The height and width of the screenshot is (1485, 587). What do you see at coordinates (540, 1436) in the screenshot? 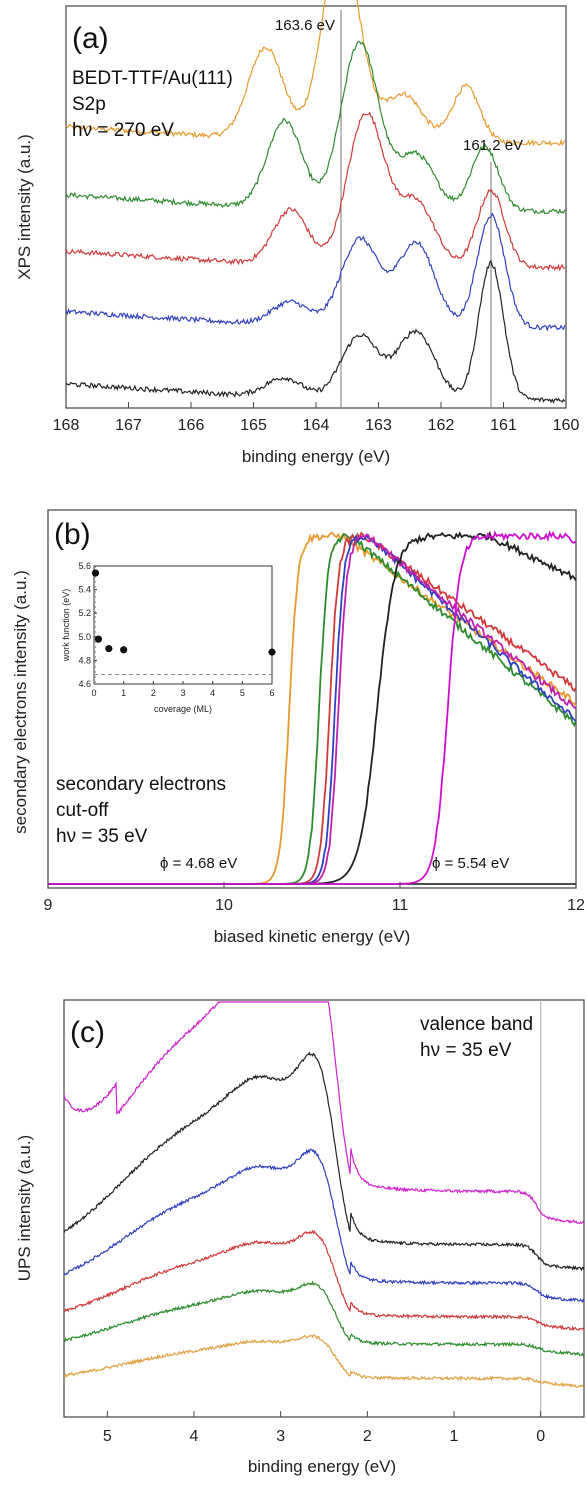
I see `x-tick-label-c-5: 0` at bounding box center [540, 1436].